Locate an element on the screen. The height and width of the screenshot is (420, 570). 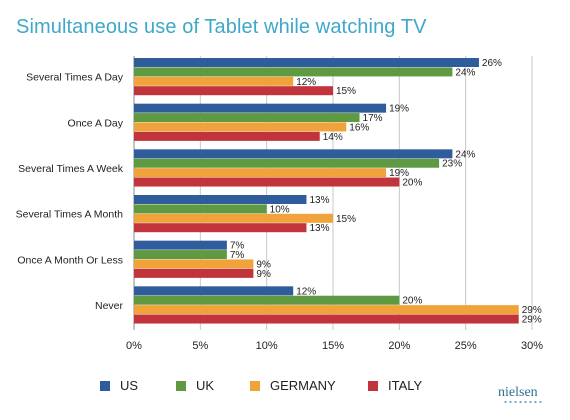
legend-item-germany: GERMANY is located at coordinates (293, 386).